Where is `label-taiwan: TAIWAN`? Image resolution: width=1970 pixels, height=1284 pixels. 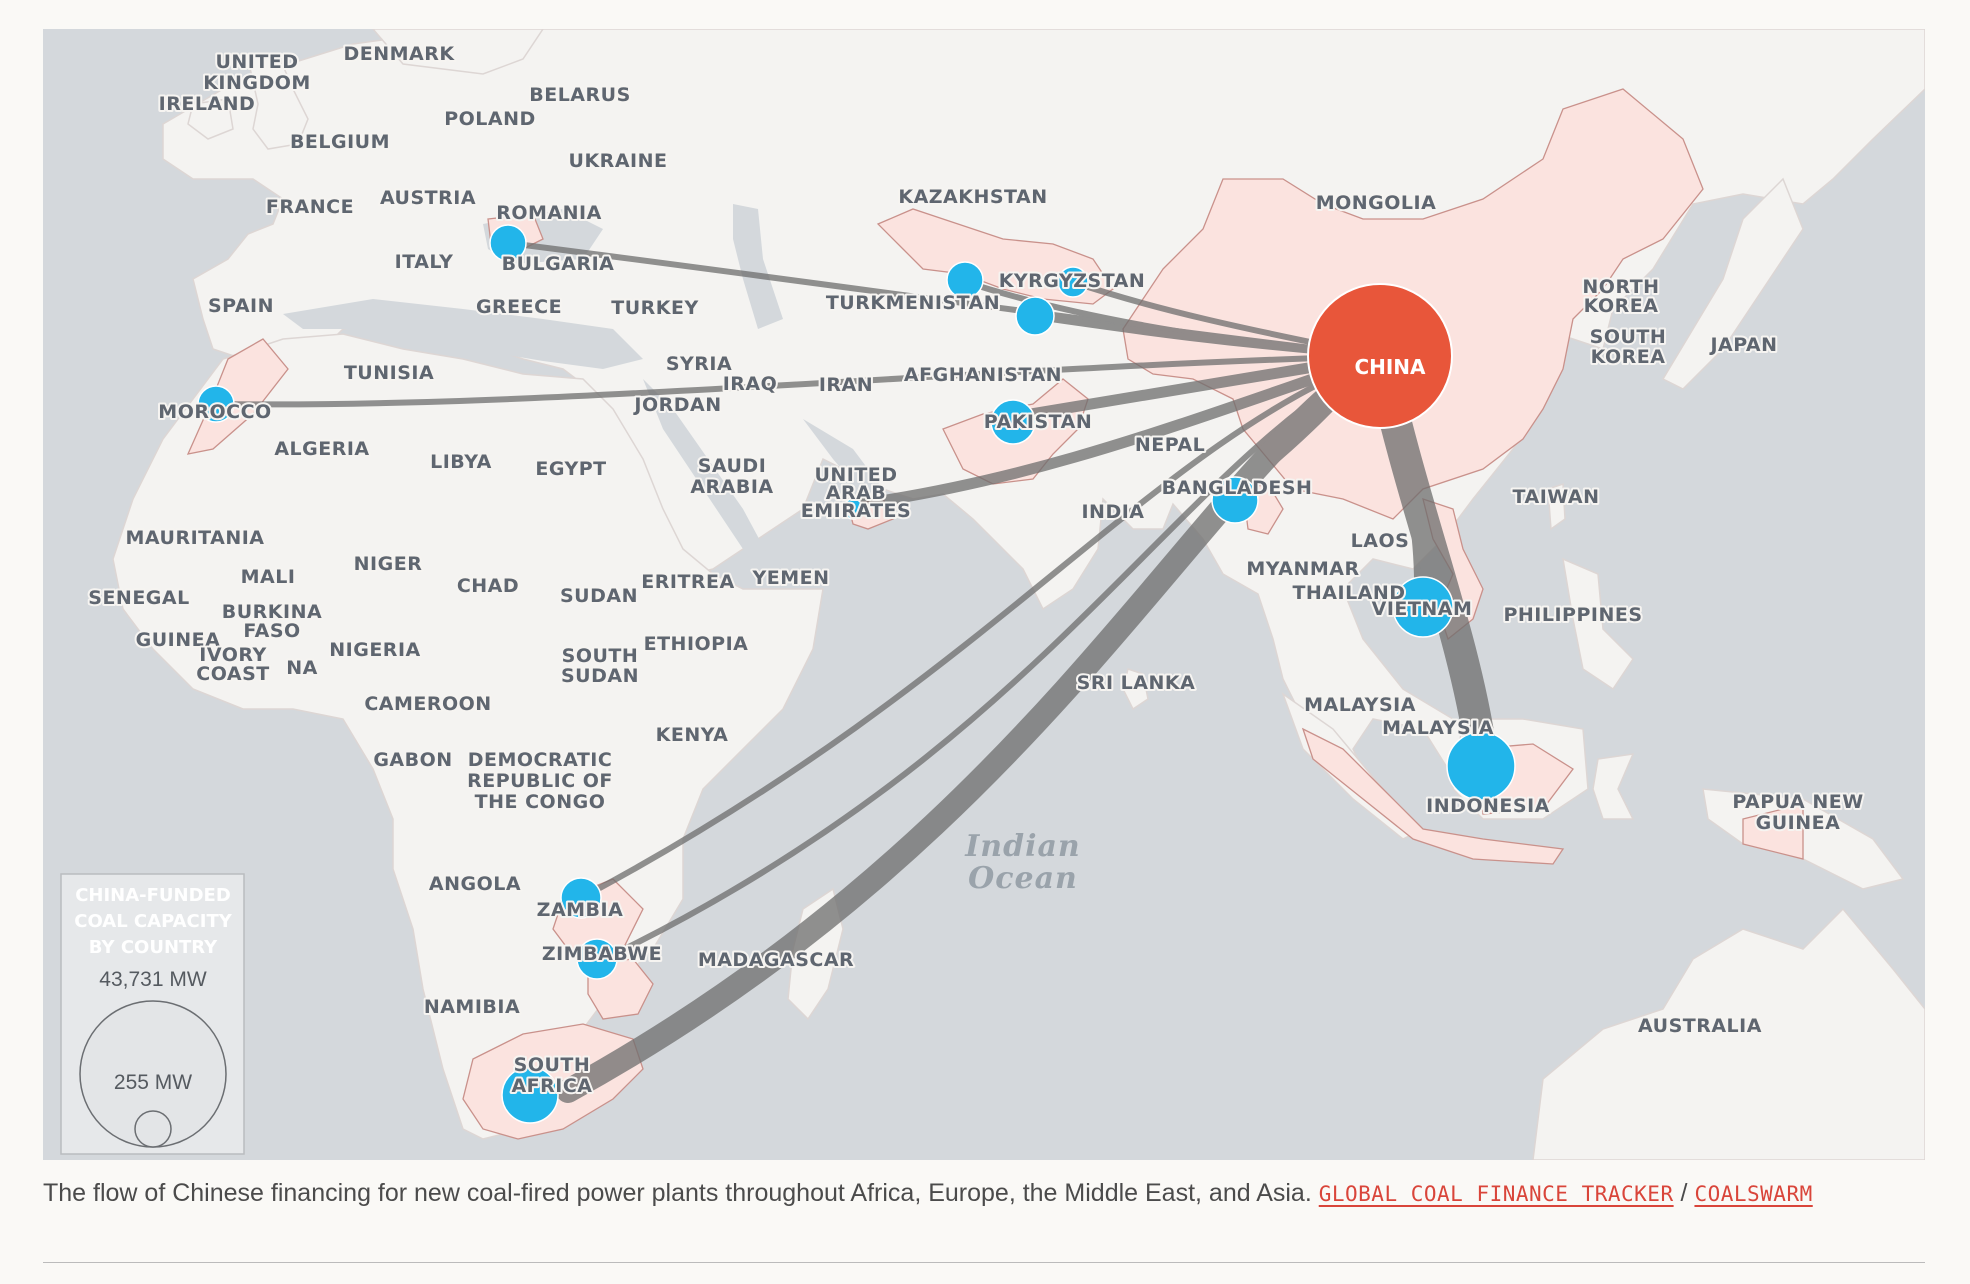
label-taiwan: TAIWAN is located at coordinates (1556, 497).